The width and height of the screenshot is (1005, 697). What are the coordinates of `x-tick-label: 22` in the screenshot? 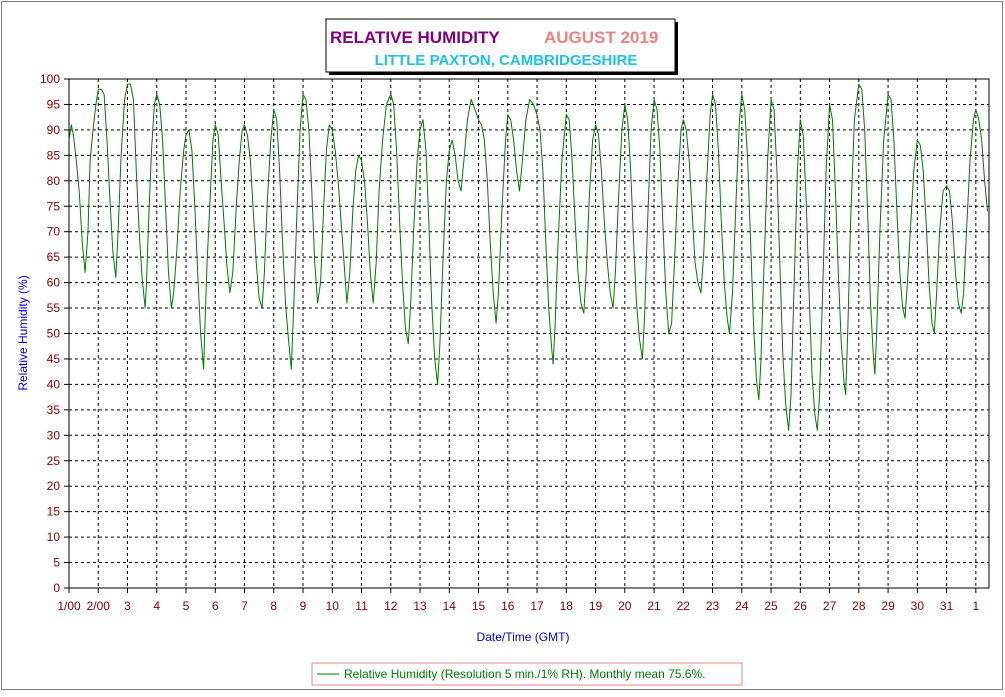 It's located at (684, 606).